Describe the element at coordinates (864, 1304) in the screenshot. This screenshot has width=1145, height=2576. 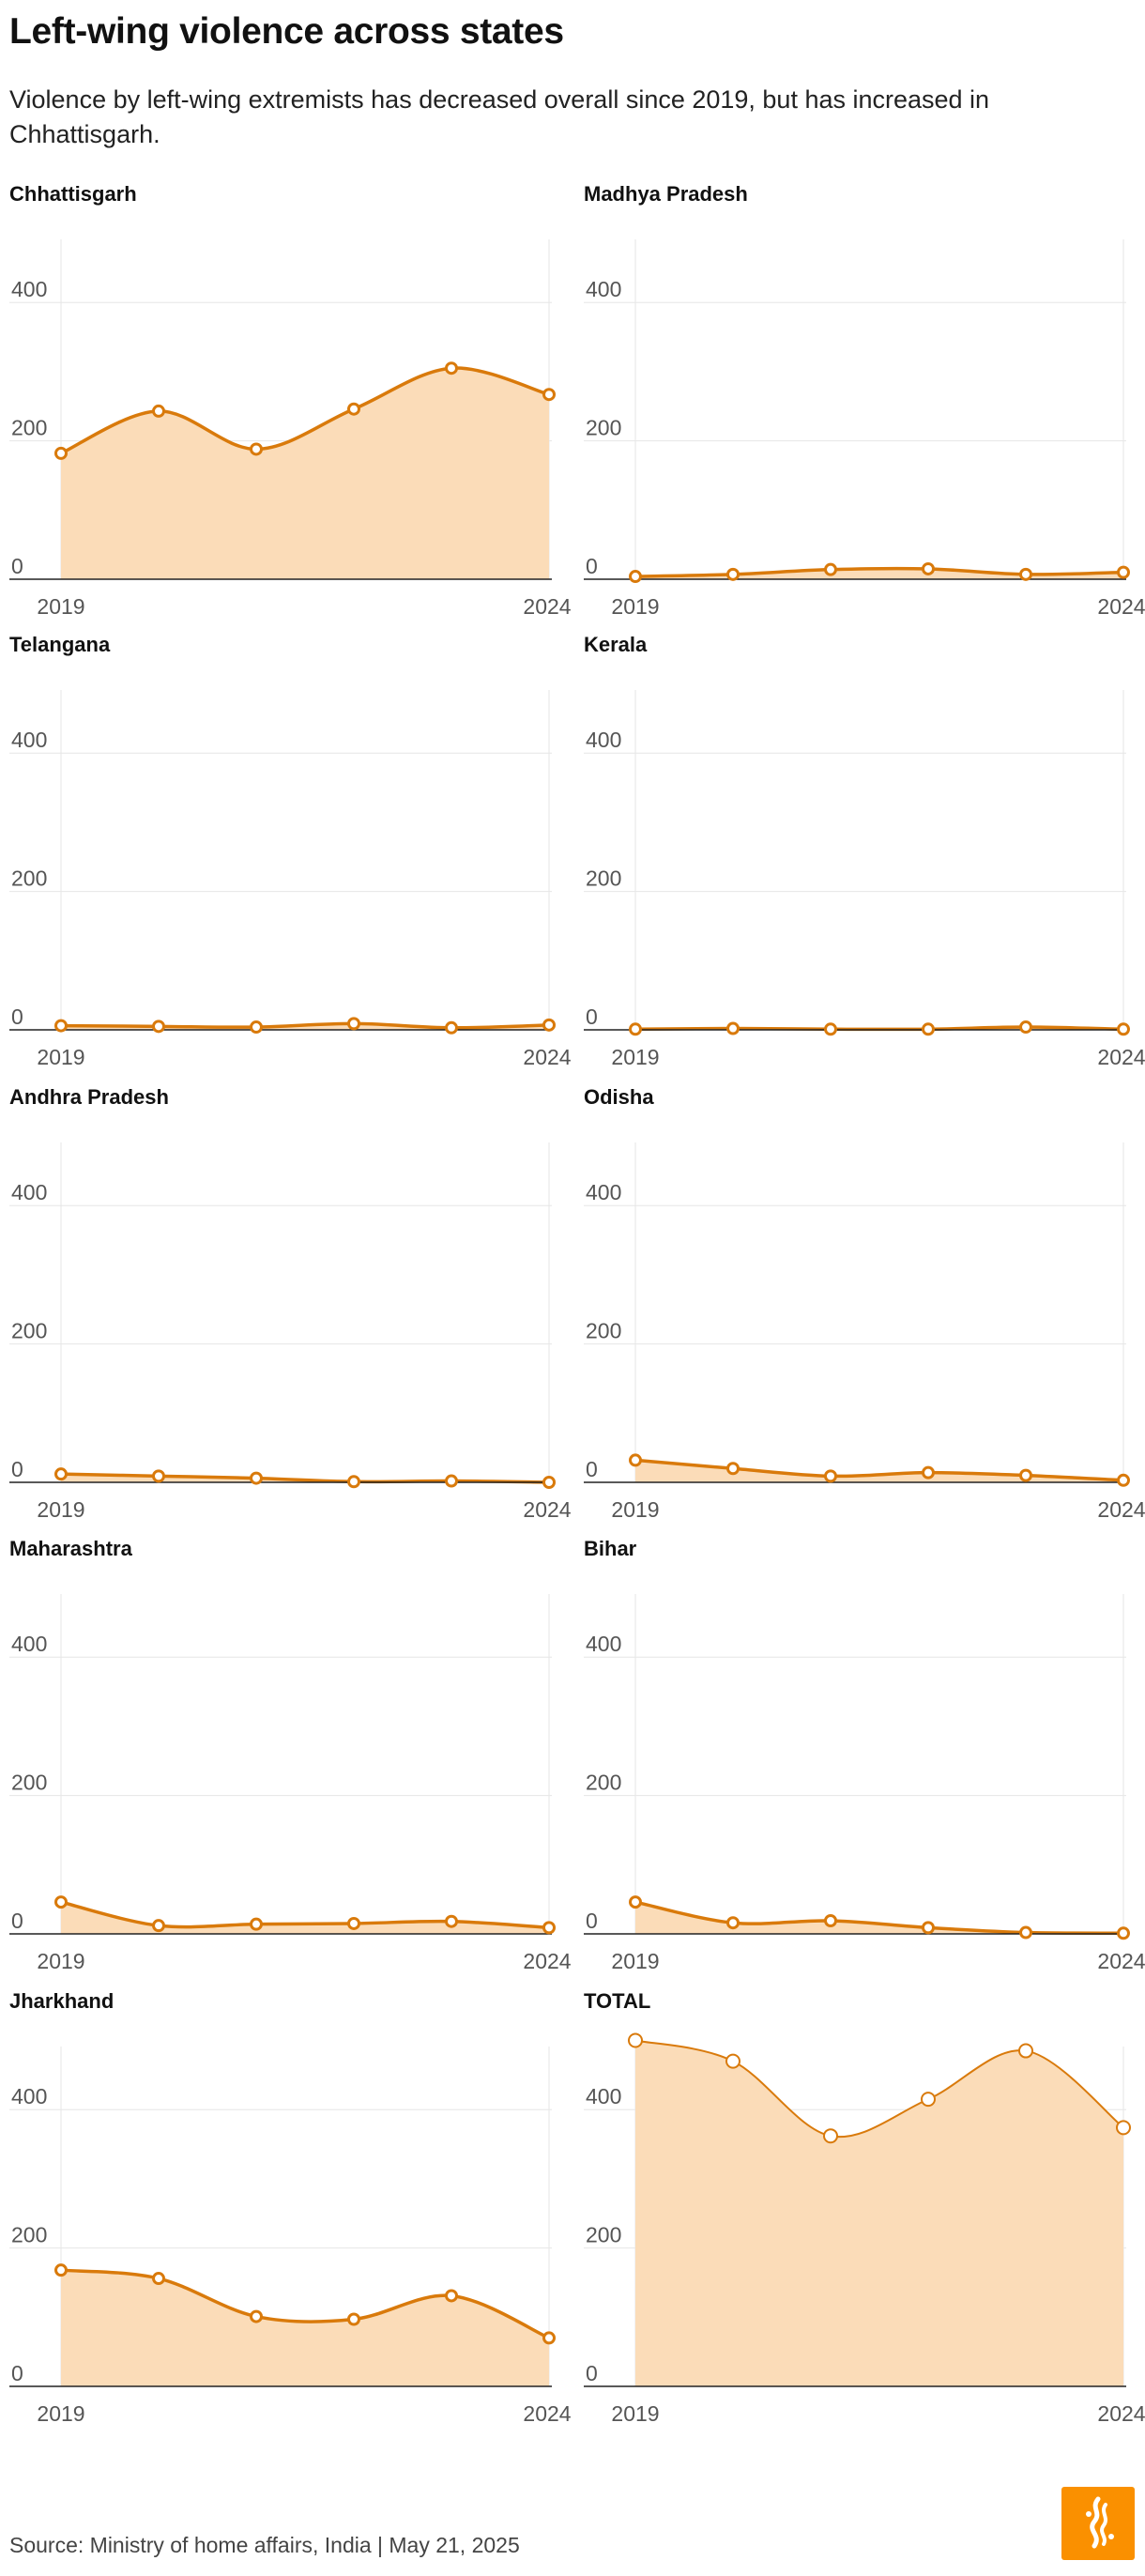
I see `panel-odisha: Odisha 0 200 400 2019 2024` at that location.